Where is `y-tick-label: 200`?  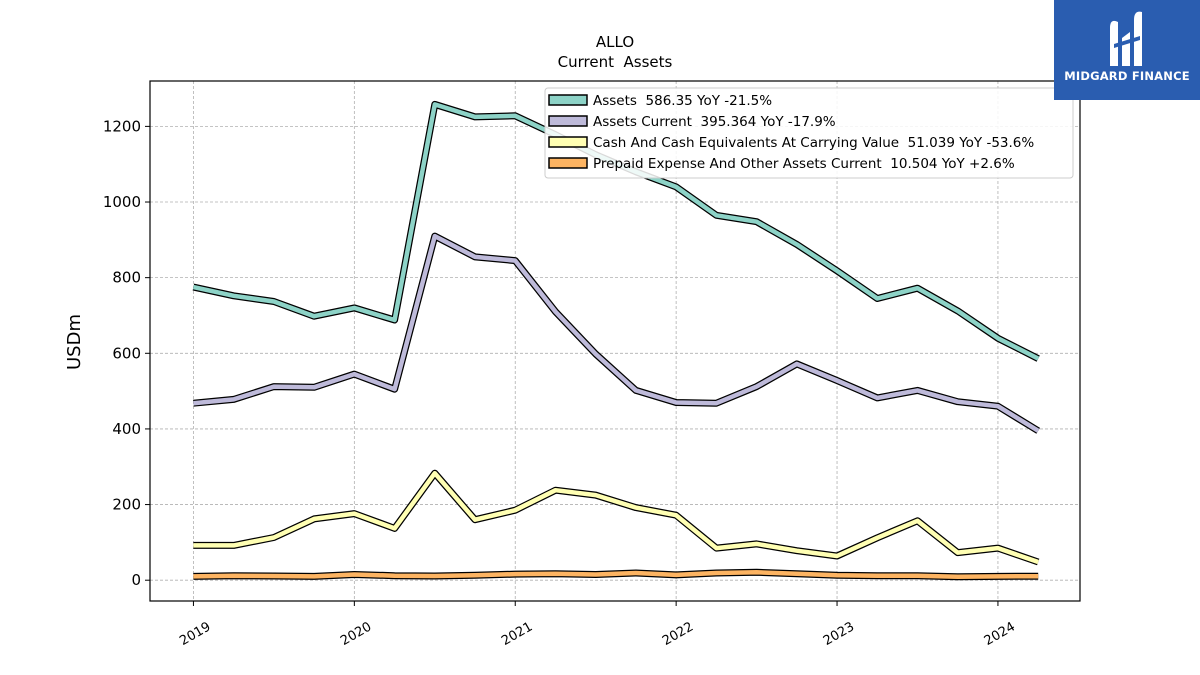 y-tick-label: 200 is located at coordinates (126, 505).